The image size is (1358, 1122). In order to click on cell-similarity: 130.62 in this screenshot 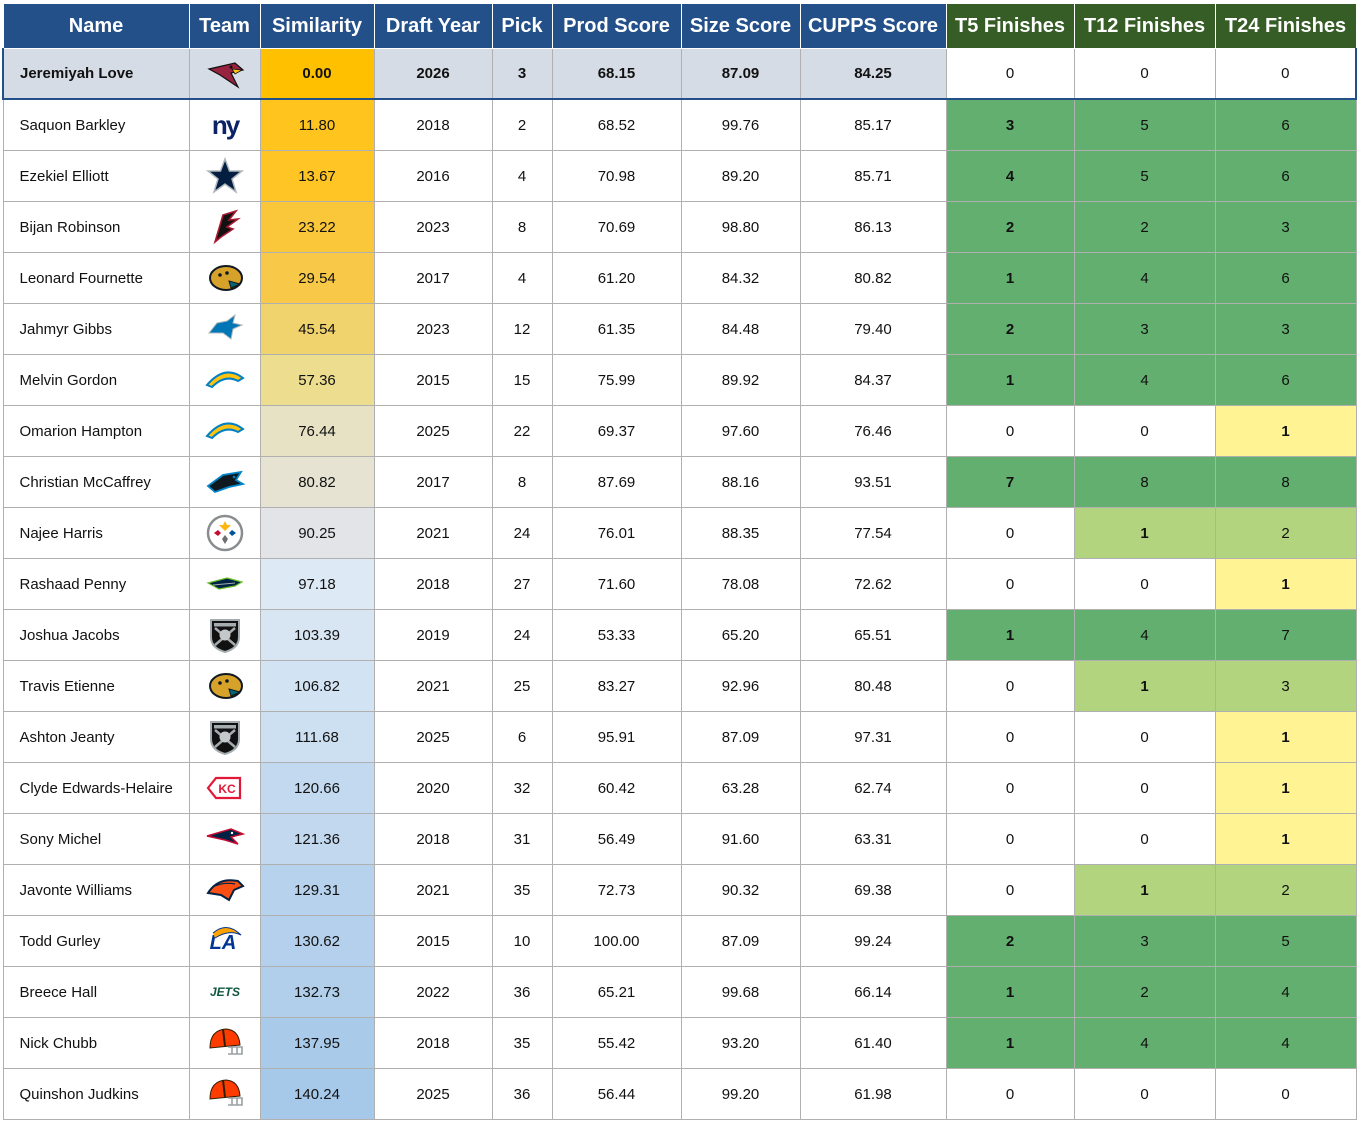, I will do `click(317, 941)`.